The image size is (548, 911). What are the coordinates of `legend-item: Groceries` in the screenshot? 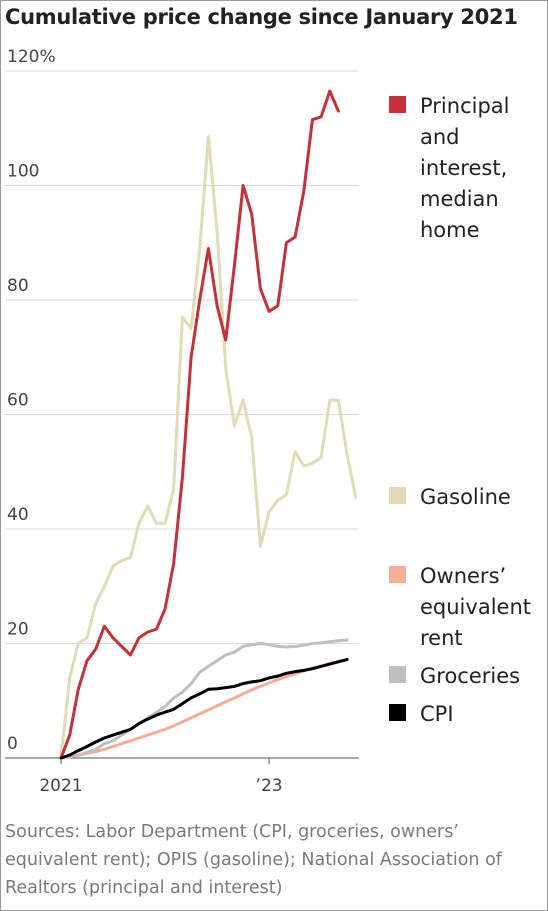 It's located at (468, 676).